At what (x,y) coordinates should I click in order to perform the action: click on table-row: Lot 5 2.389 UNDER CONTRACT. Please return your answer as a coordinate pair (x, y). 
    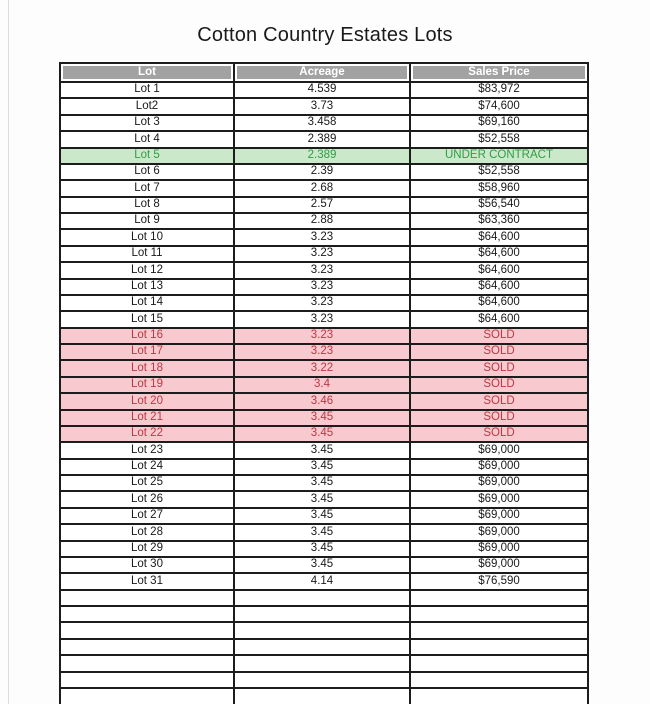
    Looking at the image, I should click on (324, 156).